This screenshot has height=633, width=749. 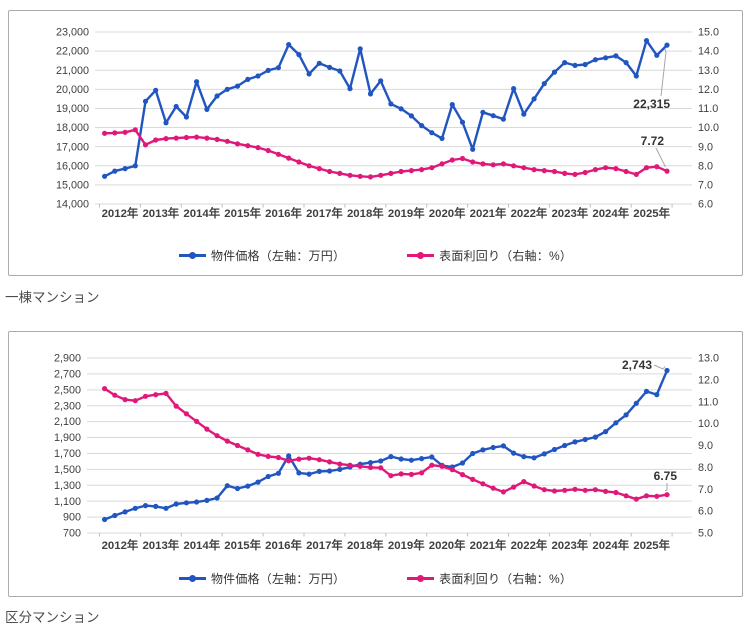 What do you see at coordinates (72, 534) in the screenshot?
I see `svg-text: 700` at bounding box center [72, 534].